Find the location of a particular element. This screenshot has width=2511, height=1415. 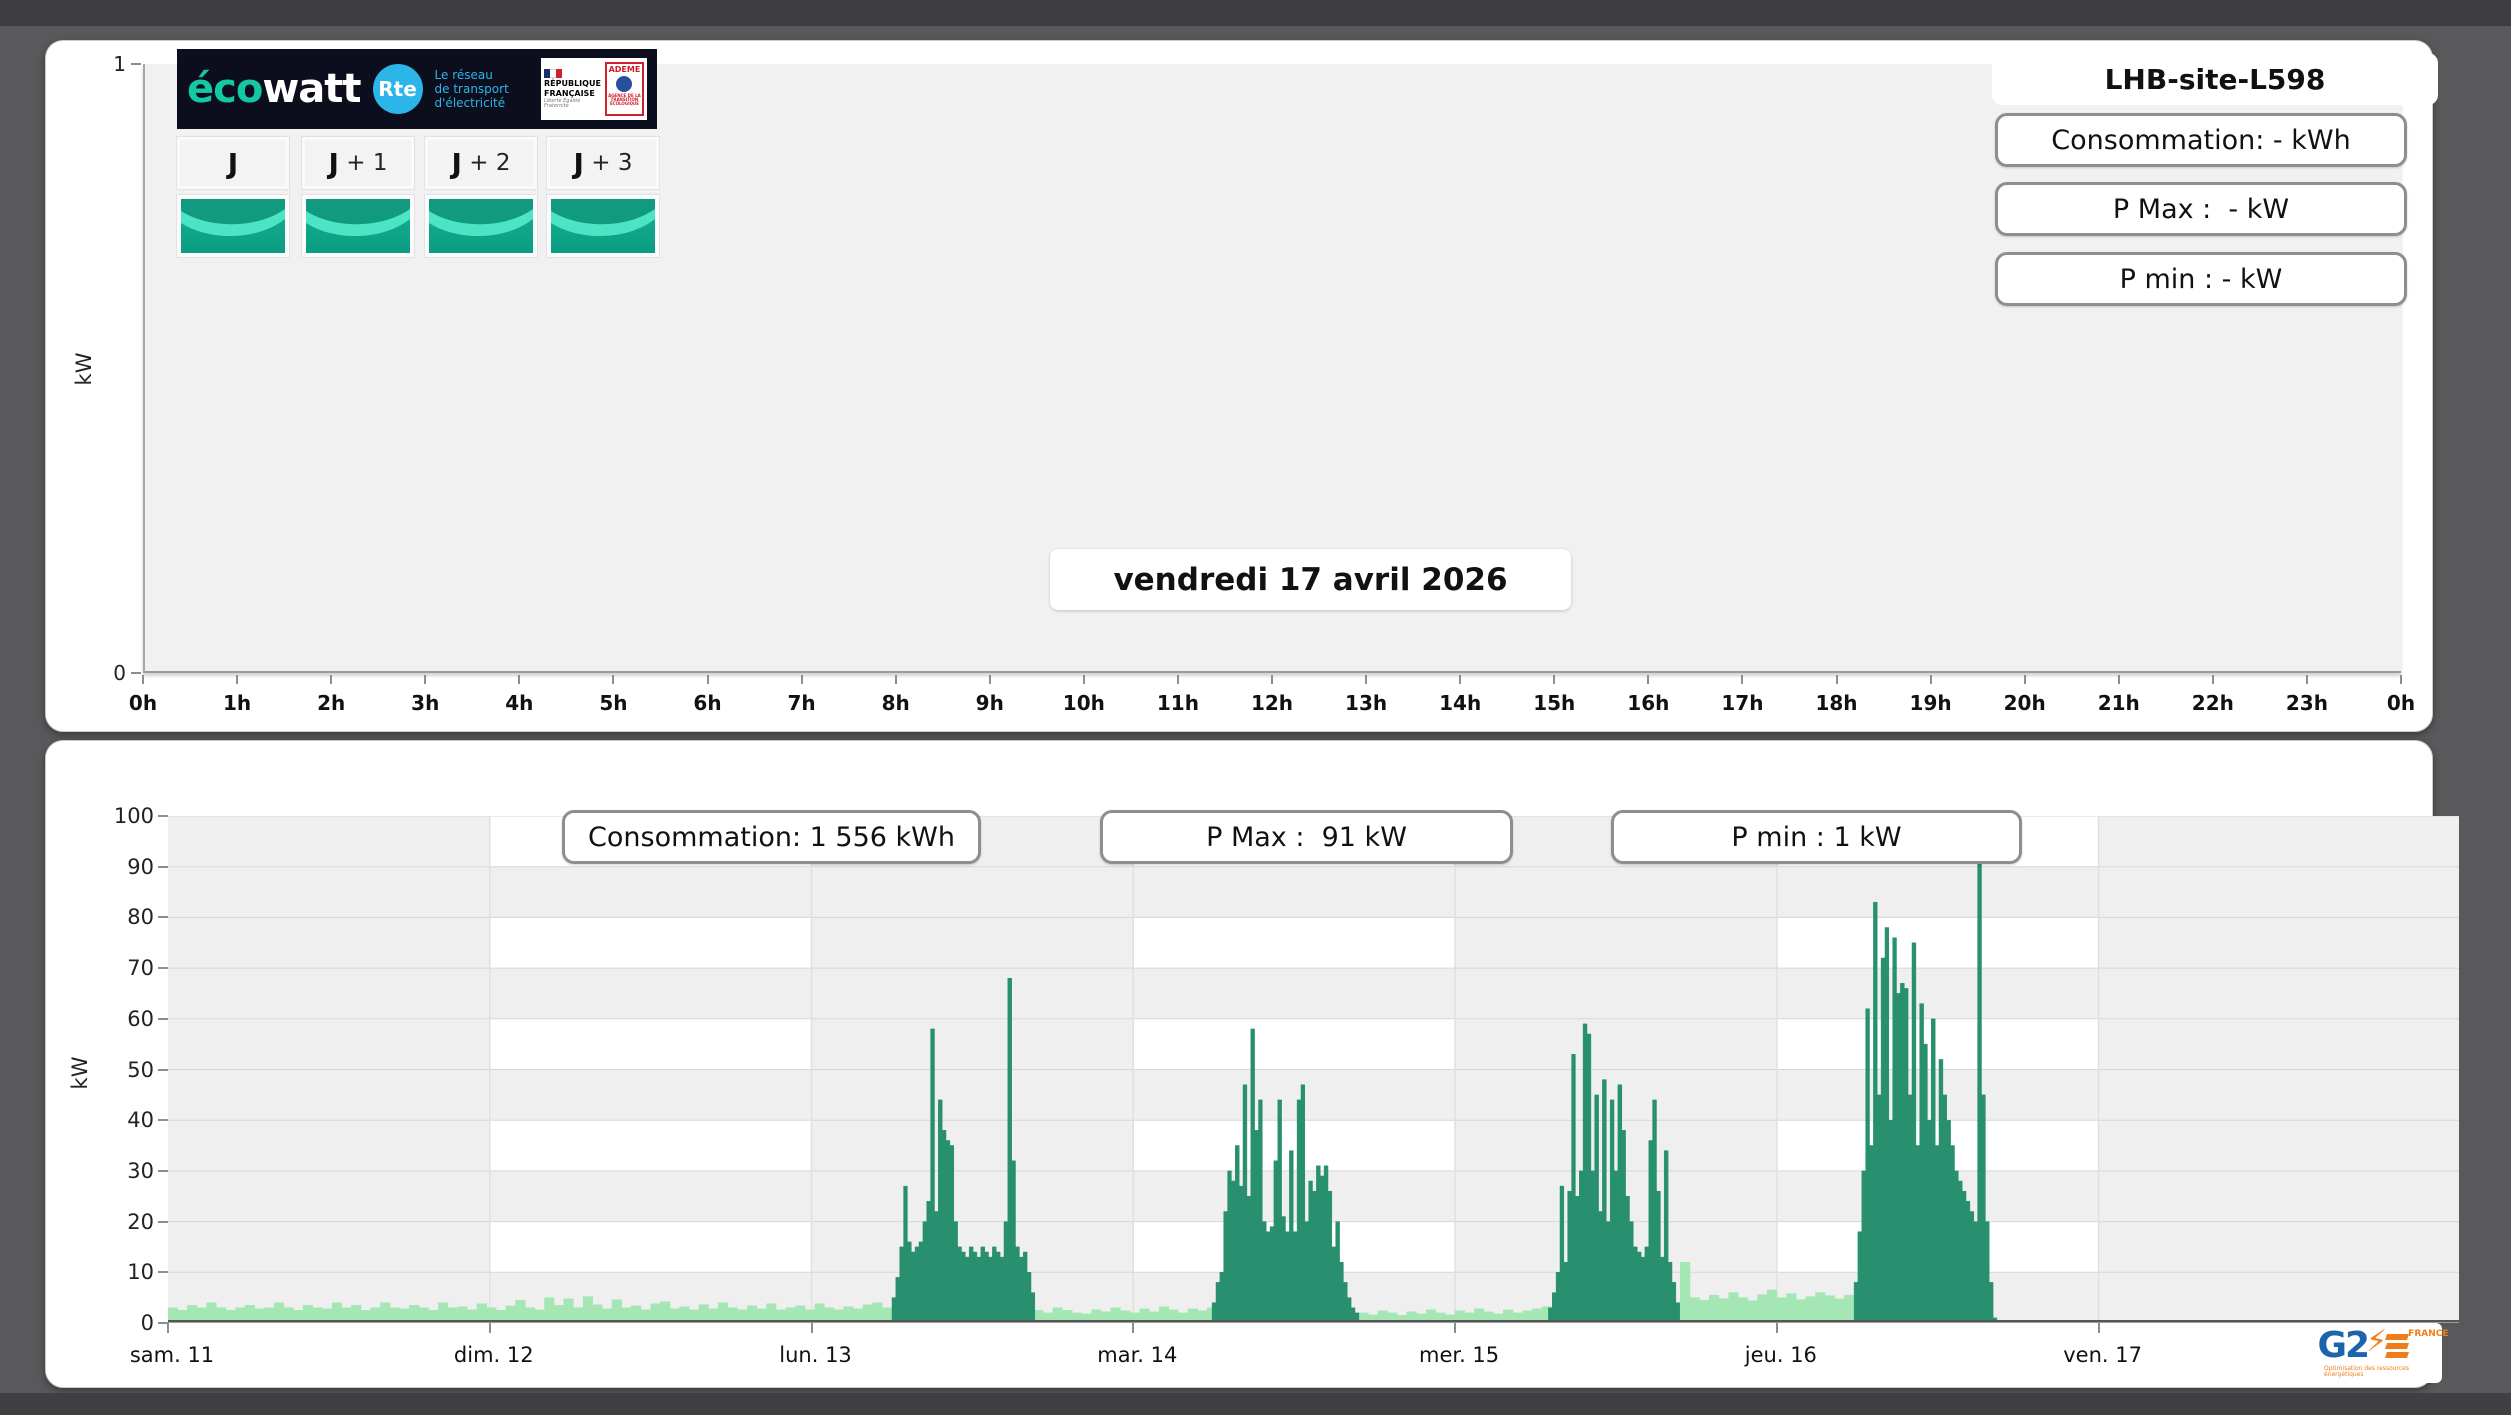

lightning-bolt-icon: ⚡ is located at coordinates (2377, 1341).